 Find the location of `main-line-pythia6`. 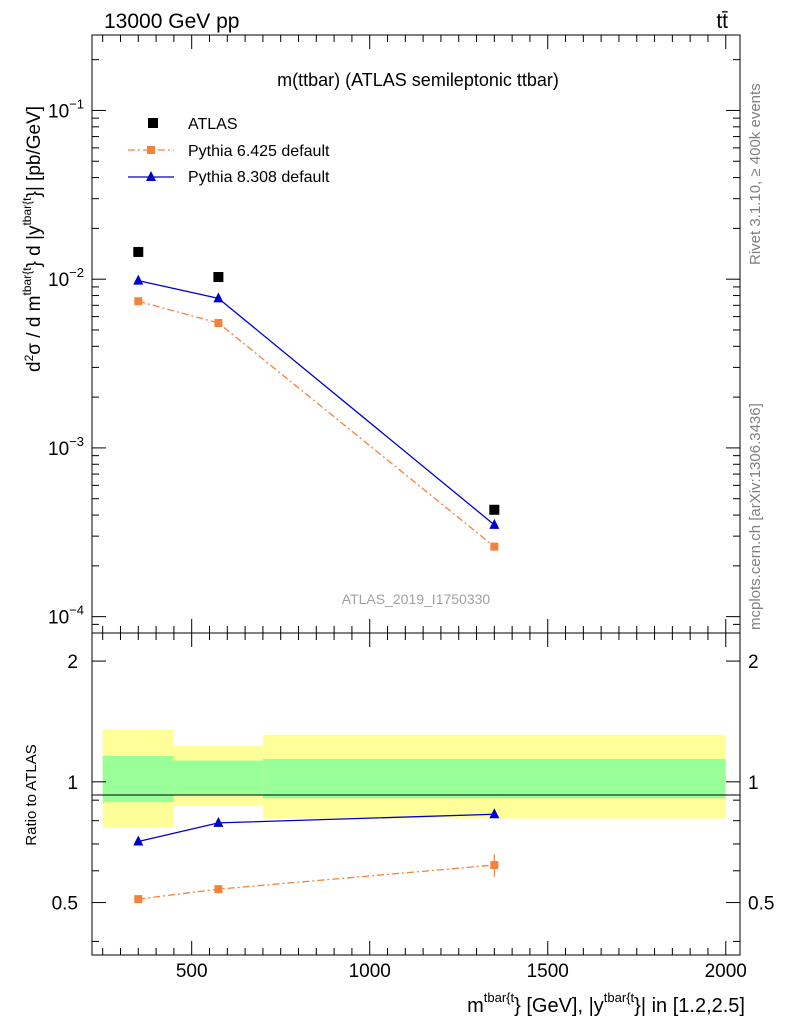

main-line-pythia6 is located at coordinates (316, 424).